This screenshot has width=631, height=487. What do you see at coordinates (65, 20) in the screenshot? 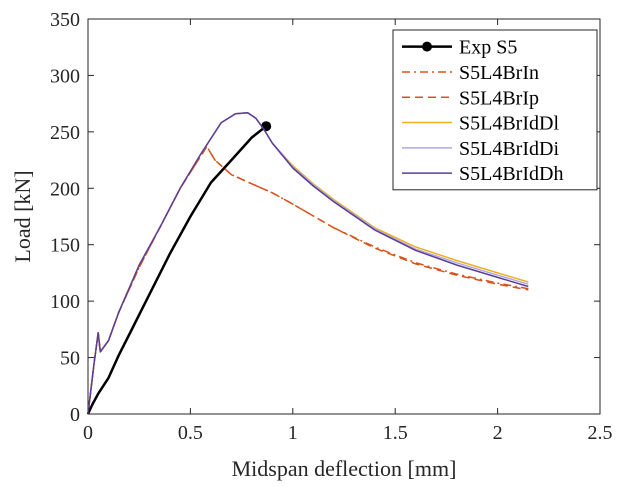
I see `y-tick-label: 350` at bounding box center [65, 20].